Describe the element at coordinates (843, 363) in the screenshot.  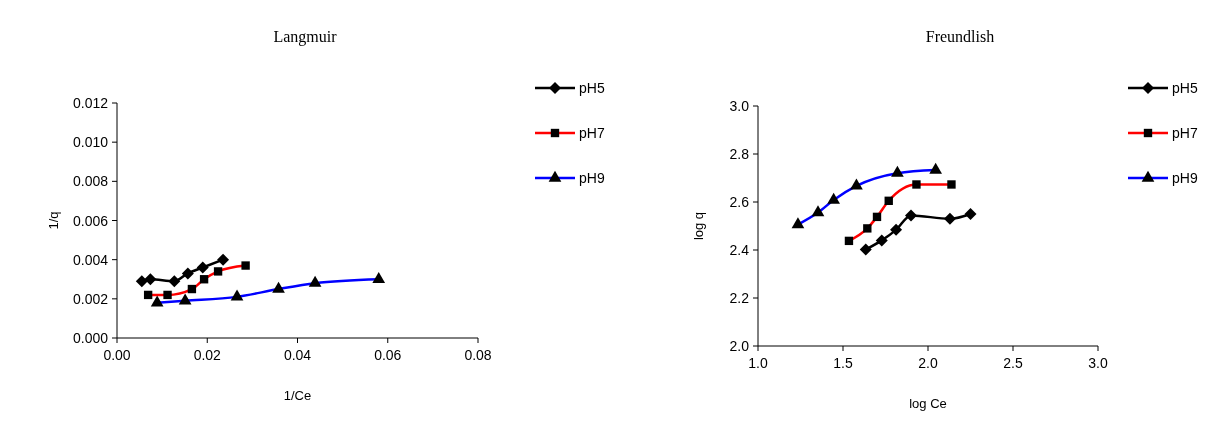
I see `x-tick-label: 1.5` at that location.